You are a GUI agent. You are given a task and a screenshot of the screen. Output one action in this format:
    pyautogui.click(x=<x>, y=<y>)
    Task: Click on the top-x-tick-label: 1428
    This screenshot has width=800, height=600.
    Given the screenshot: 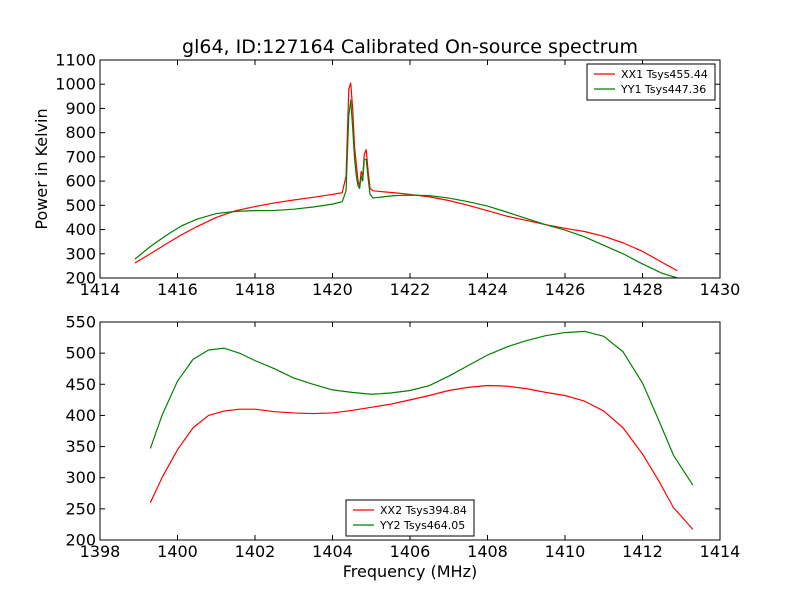 What is the action you would take?
    pyautogui.click(x=642, y=289)
    